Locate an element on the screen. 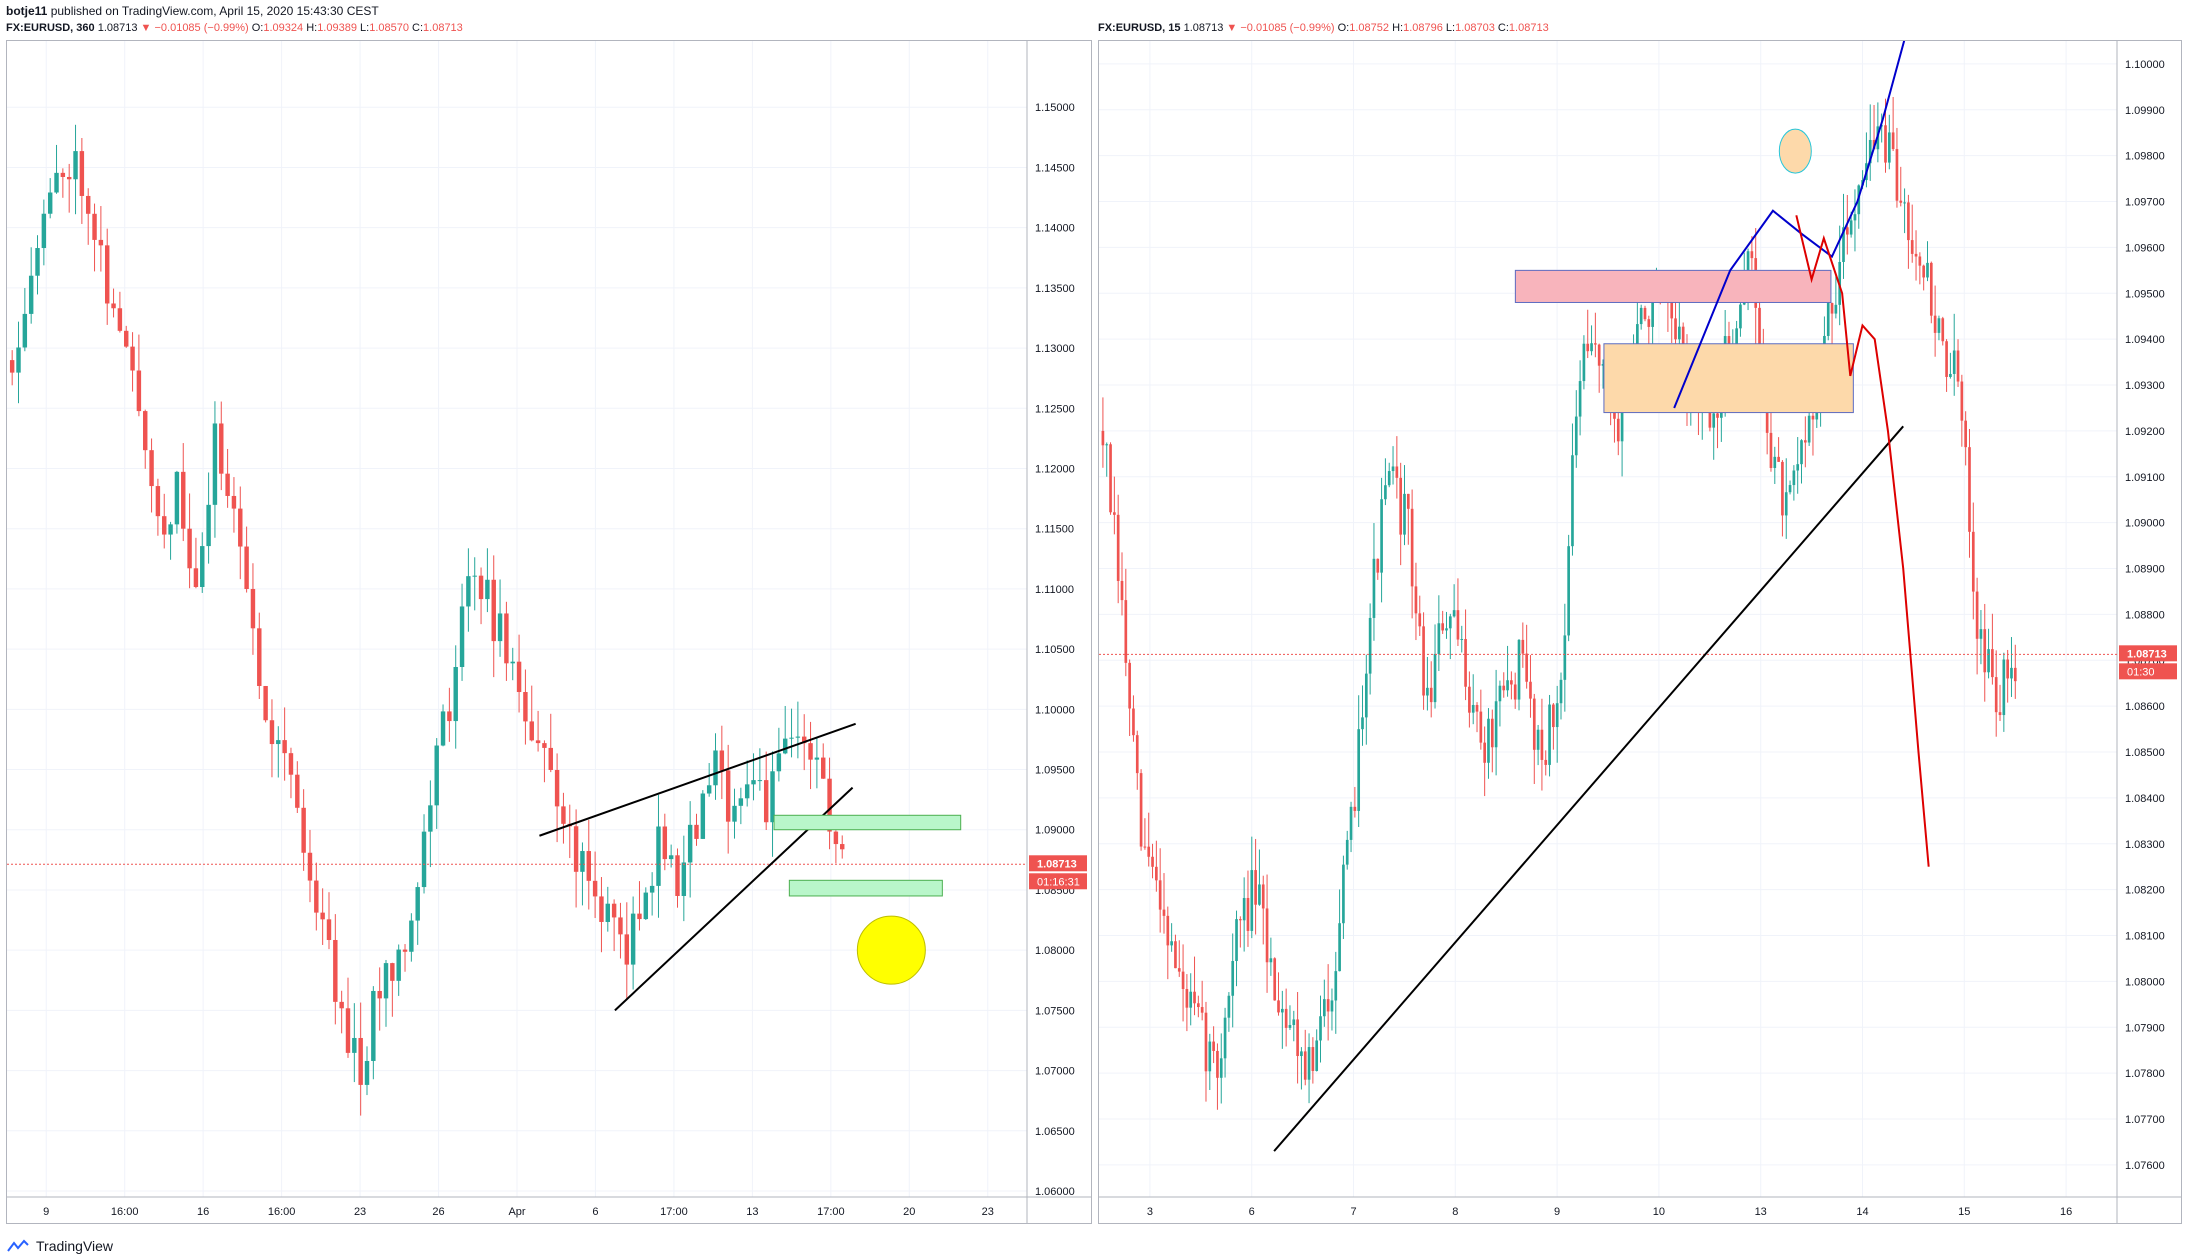 Image resolution: width=2186 pixels, height=1260 pixels. projection-curve-blue is located at coordinates (1792, 213).